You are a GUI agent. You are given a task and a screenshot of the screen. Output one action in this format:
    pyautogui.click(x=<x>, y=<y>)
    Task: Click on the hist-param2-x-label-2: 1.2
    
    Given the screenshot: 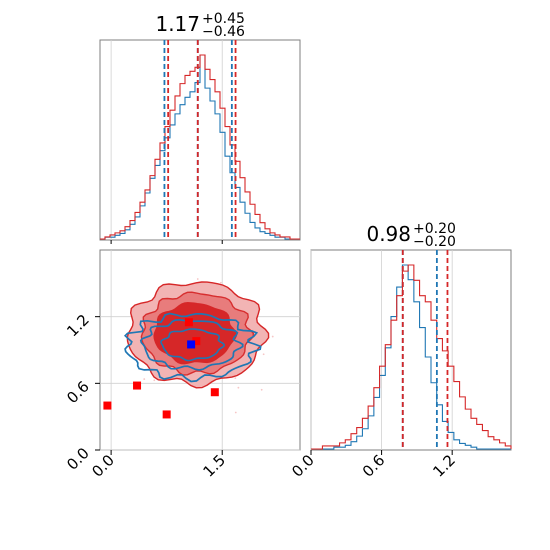 What is the action you would take?
    pyautogui.click(x=444, y=466)
    